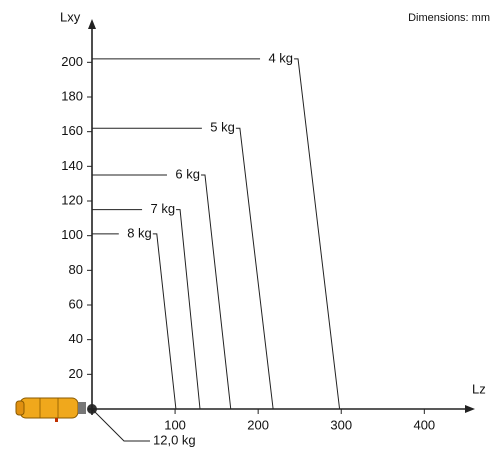  I want to click on x-axis-label: Lz, so click(479, 388).